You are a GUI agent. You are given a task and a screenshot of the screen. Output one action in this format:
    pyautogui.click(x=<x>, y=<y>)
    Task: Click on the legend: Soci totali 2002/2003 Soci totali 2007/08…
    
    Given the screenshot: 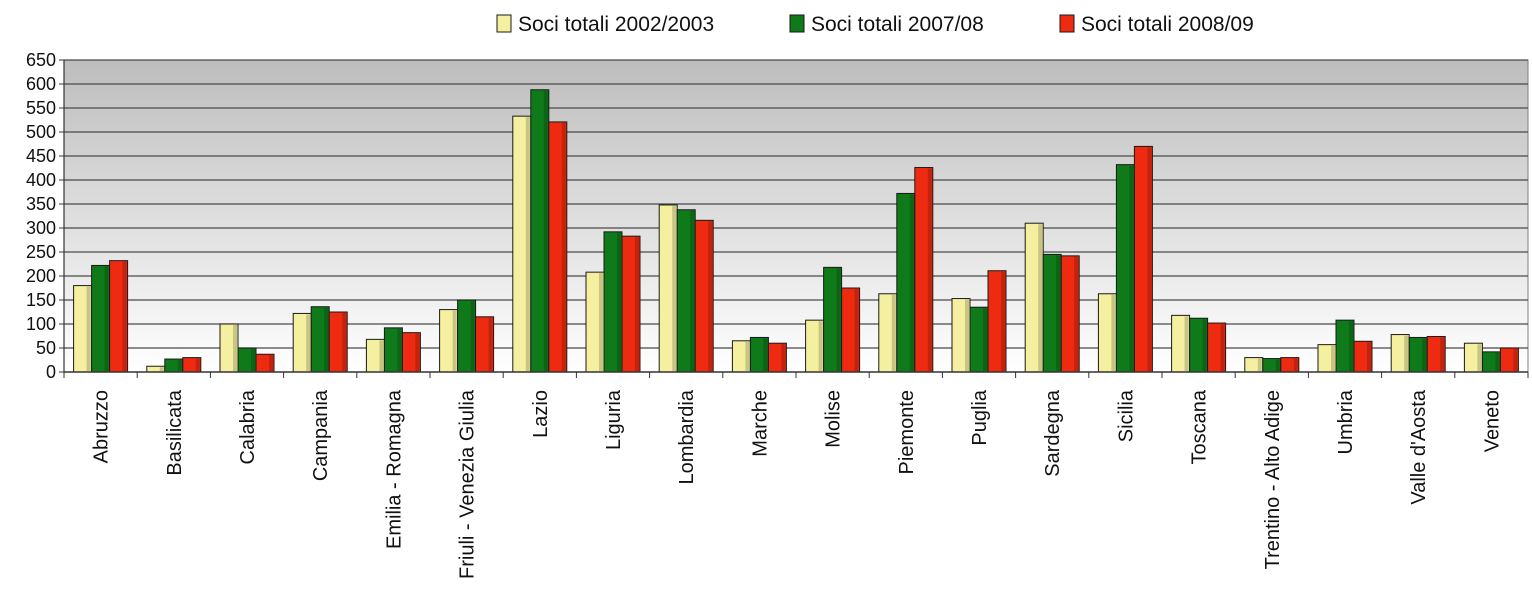 What is the action you would take?
    pyautogui.click(x=875, y=24)
    